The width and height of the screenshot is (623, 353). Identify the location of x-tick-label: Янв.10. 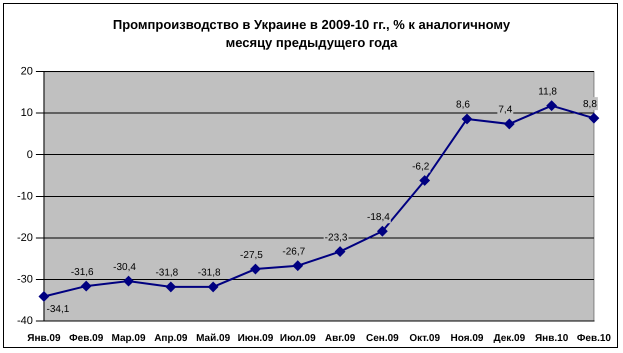
(551, 338).